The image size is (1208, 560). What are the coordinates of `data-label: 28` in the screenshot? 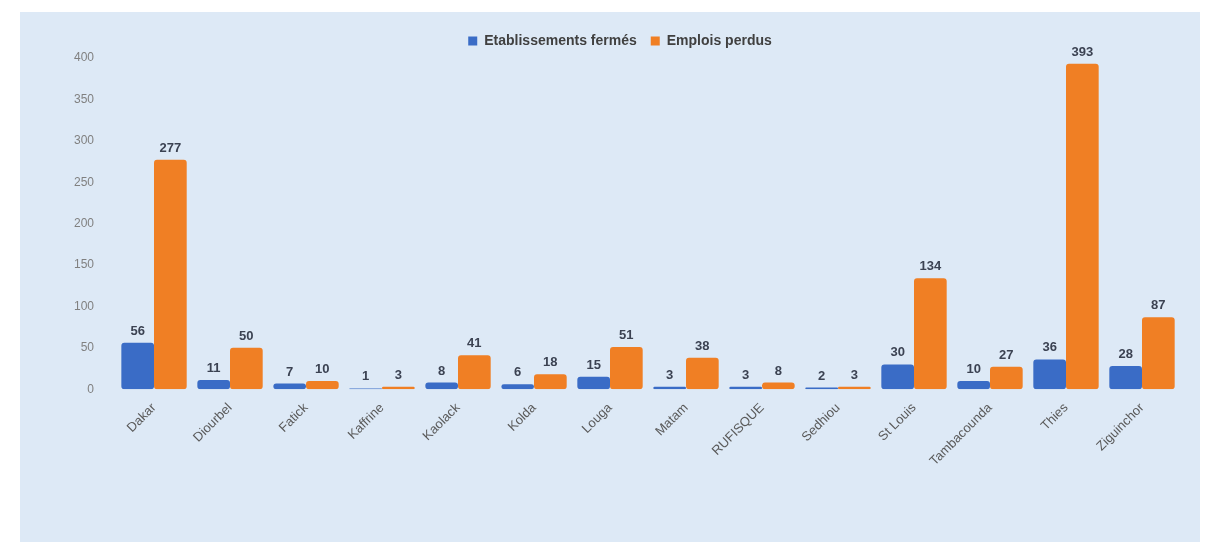 It's located at (1125, 354).